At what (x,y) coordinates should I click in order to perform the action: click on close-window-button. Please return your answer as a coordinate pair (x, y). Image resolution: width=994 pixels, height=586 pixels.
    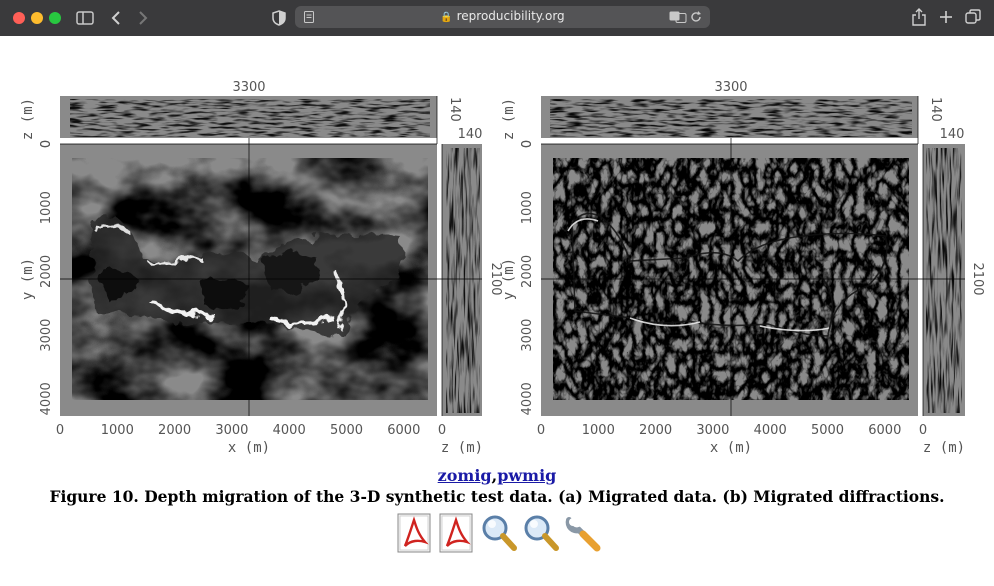
    Looking at the image, I should click on (19, 18).